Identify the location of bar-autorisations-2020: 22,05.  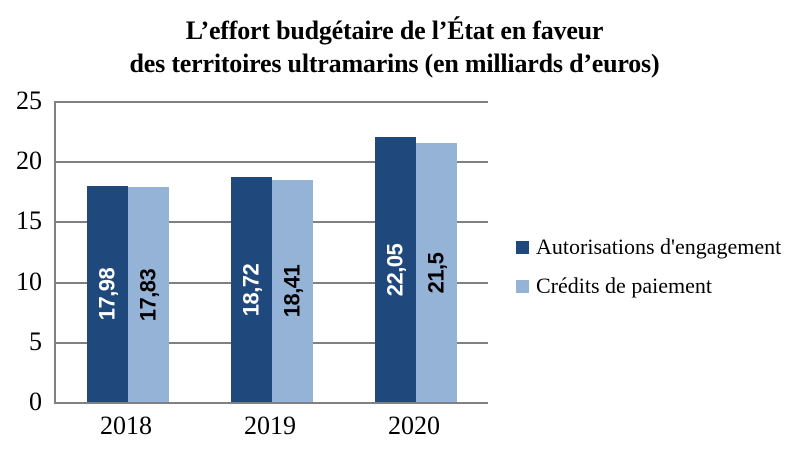
(395, 269).